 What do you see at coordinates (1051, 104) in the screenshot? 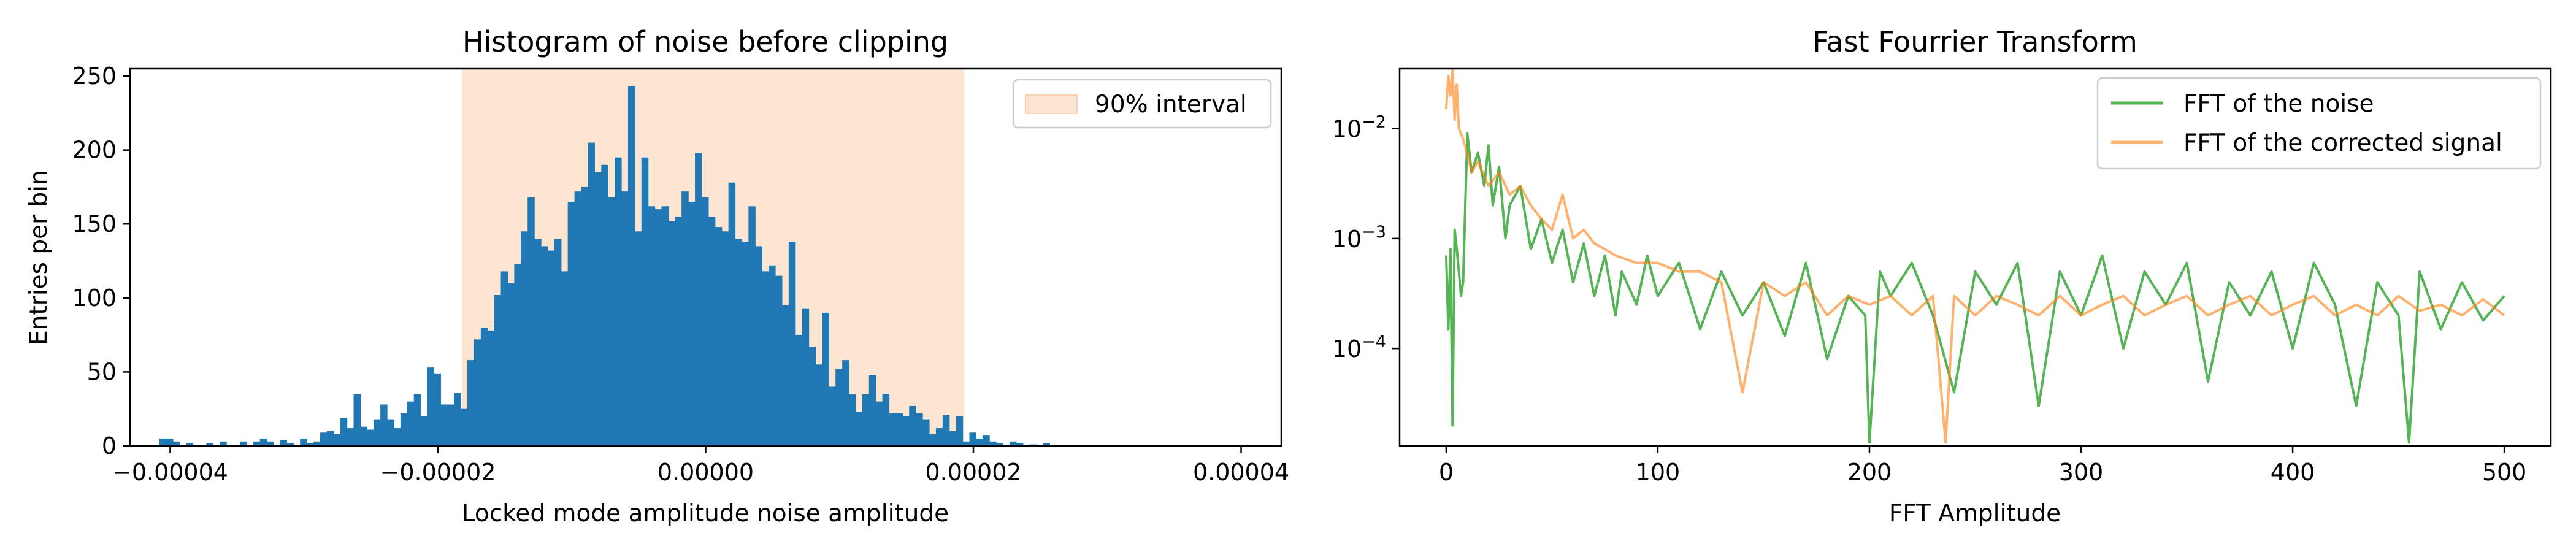
I see `legend-swatch-90-interval` at bounding box center [1051, 104].